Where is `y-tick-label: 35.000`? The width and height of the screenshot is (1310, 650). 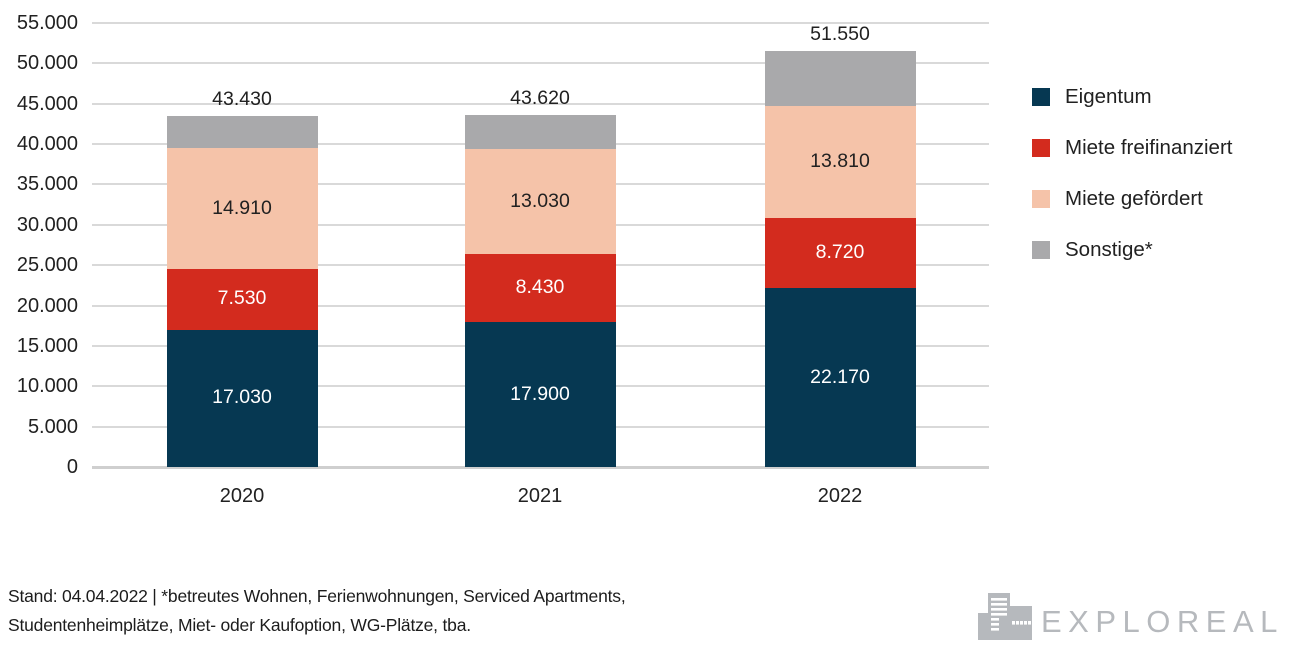 y-tick-label: 35.000 is located at coordinates (47, 184).